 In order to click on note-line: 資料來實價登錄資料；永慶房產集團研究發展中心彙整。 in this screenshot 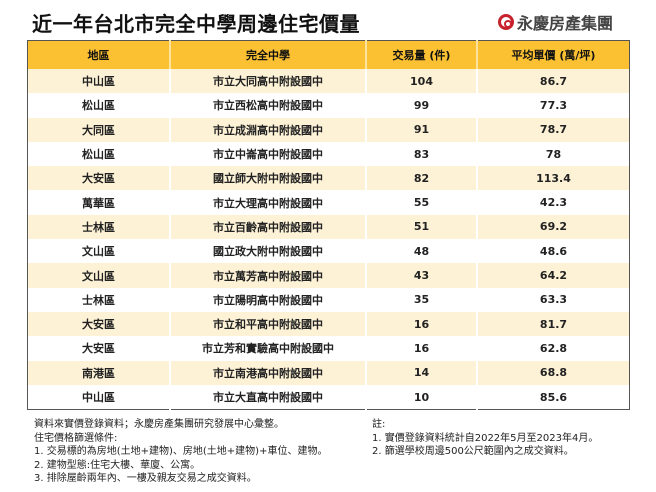, I will do `click(159, 424)`.